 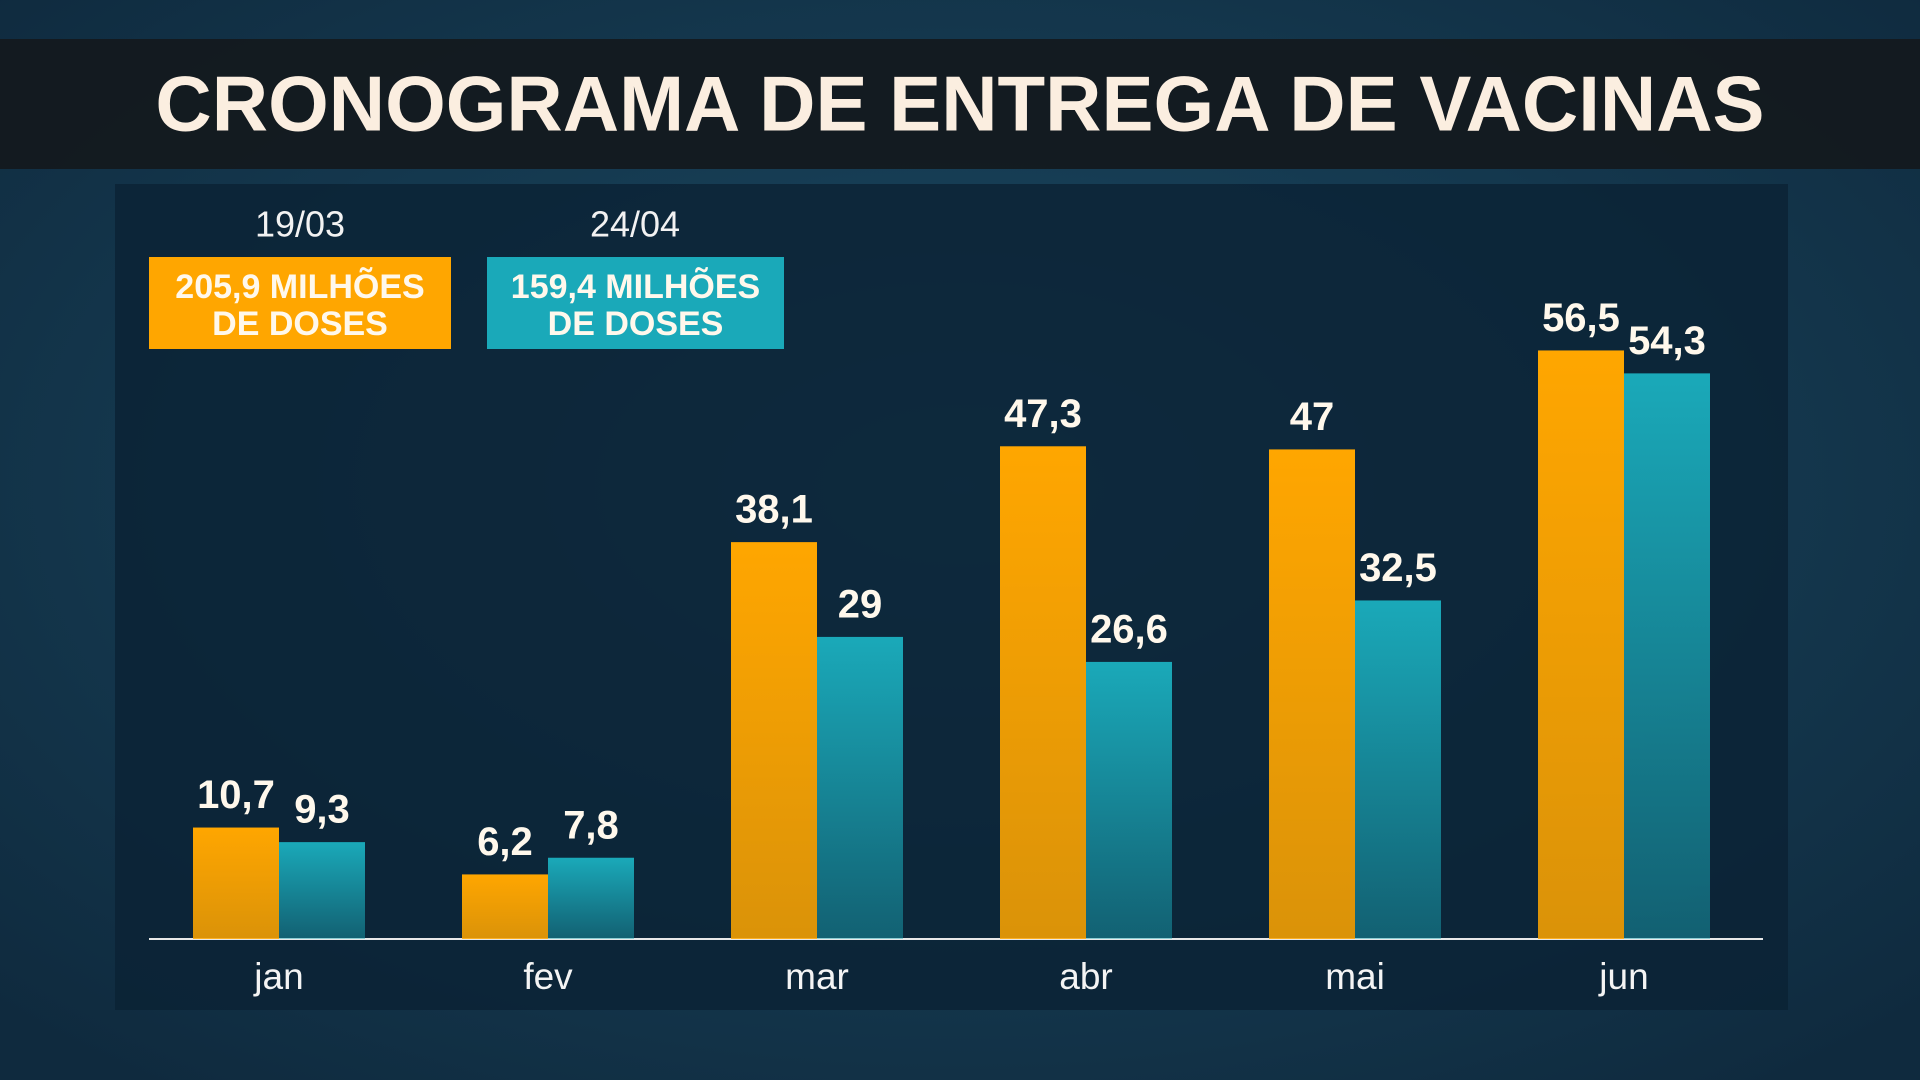 I want to click on value-label: 47, so click(x=1312, y=417).